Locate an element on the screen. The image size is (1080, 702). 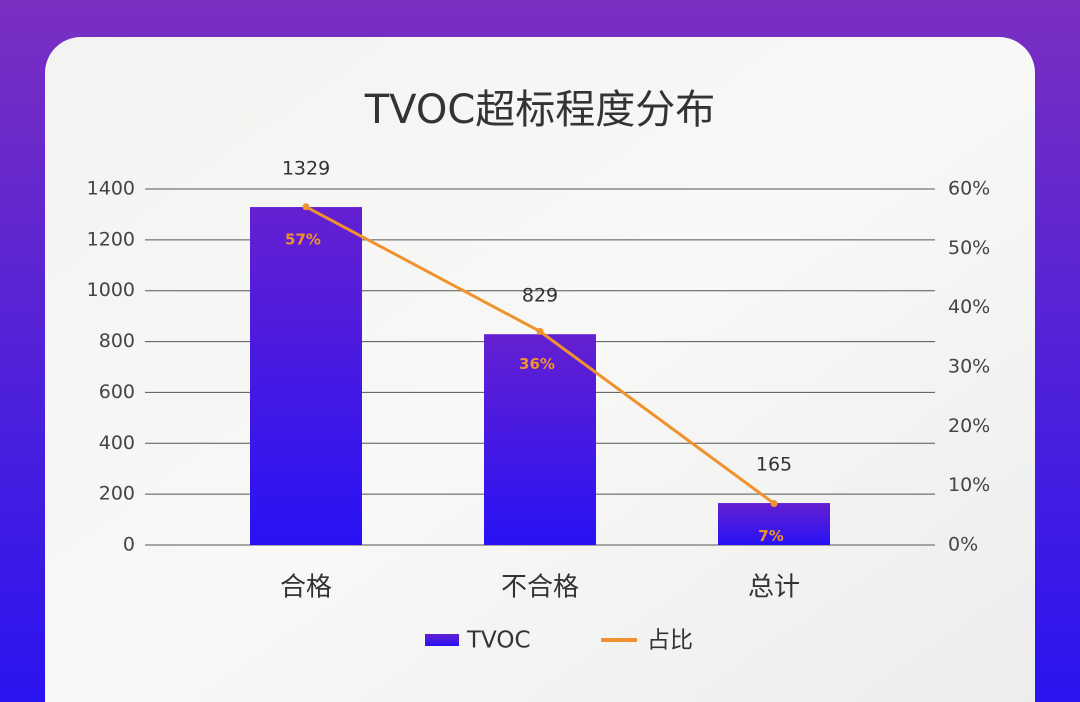
y2-tick-label: 0% is located at coordinates (963, 545).